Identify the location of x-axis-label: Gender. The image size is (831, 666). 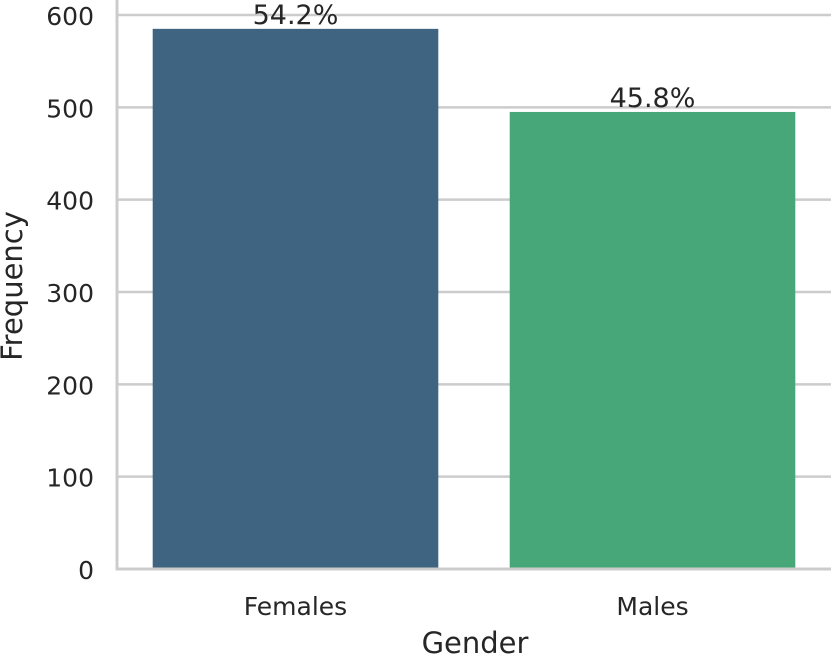
(475, 643).